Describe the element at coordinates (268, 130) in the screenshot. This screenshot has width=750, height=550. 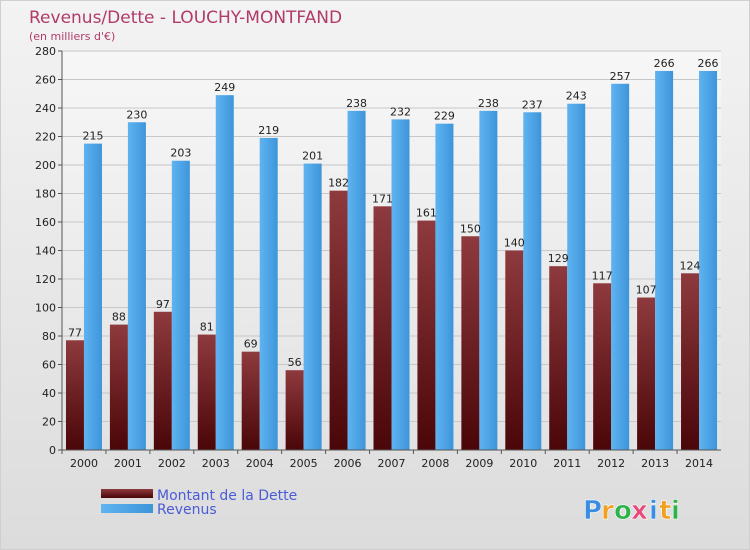
I see `data-label-revenus: 219` at that location.